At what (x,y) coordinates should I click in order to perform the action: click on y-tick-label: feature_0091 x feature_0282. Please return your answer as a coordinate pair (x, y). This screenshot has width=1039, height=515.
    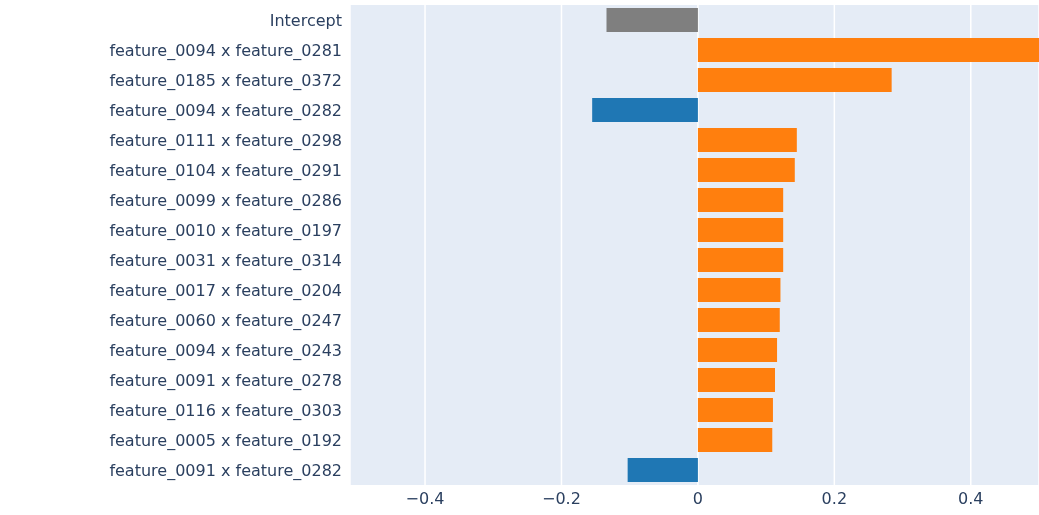
    Looking at the image, I should click on (225, 470).